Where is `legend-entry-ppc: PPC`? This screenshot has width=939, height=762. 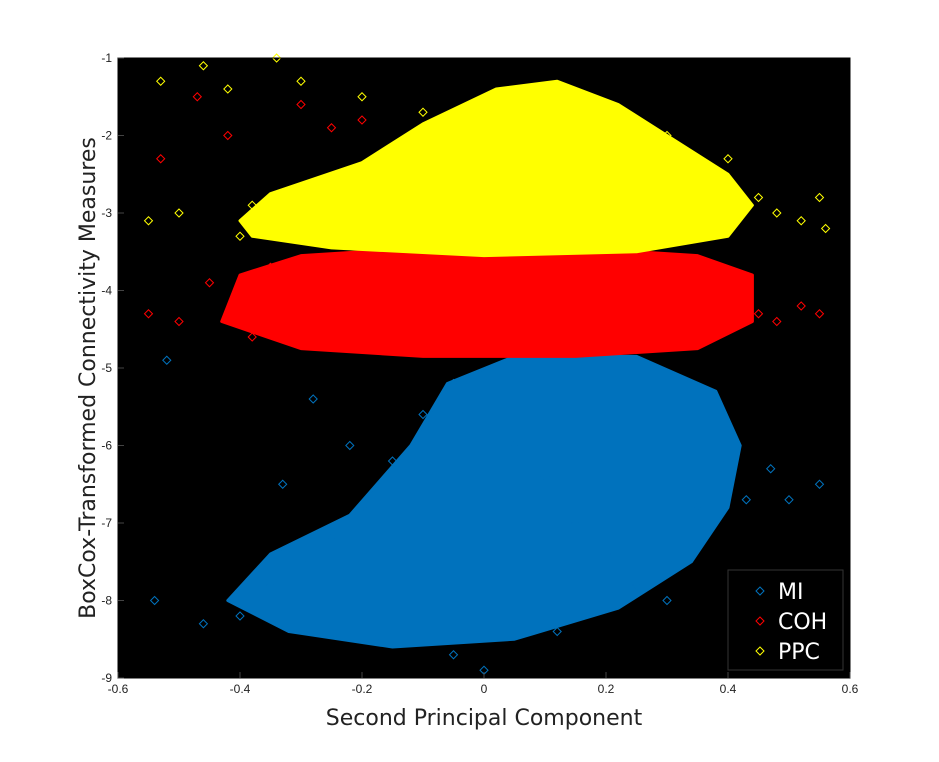 legend-entry-ppc: PPC is located at coordinates (787, 652).